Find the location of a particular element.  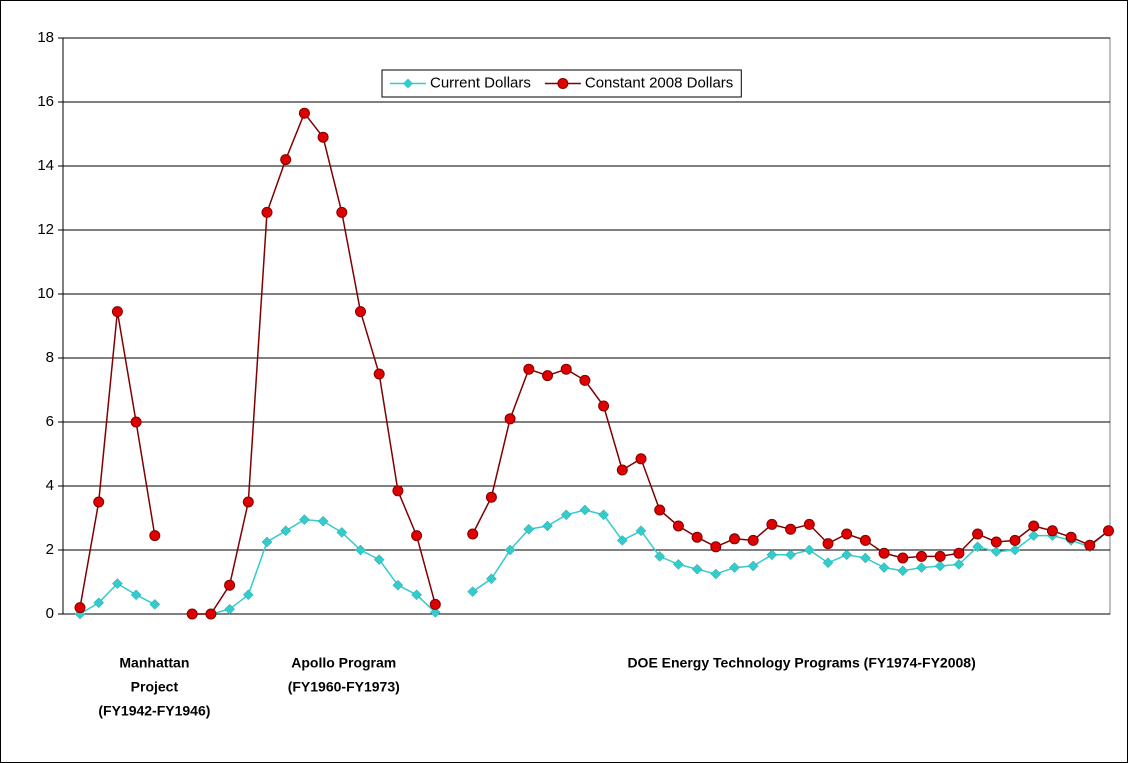

y-tick-label: 4 is located at coordinates (50, 485).